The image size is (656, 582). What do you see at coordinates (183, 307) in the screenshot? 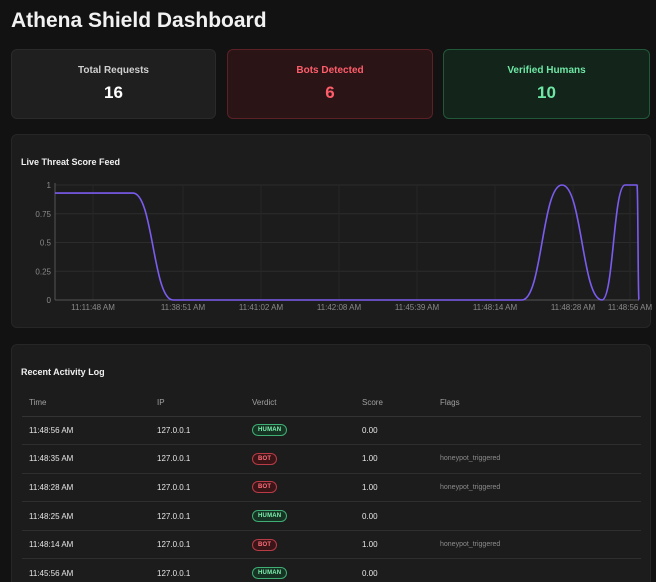
I see `x-tick-label: 11:38:51 AM` at bounding box center [183, 307].